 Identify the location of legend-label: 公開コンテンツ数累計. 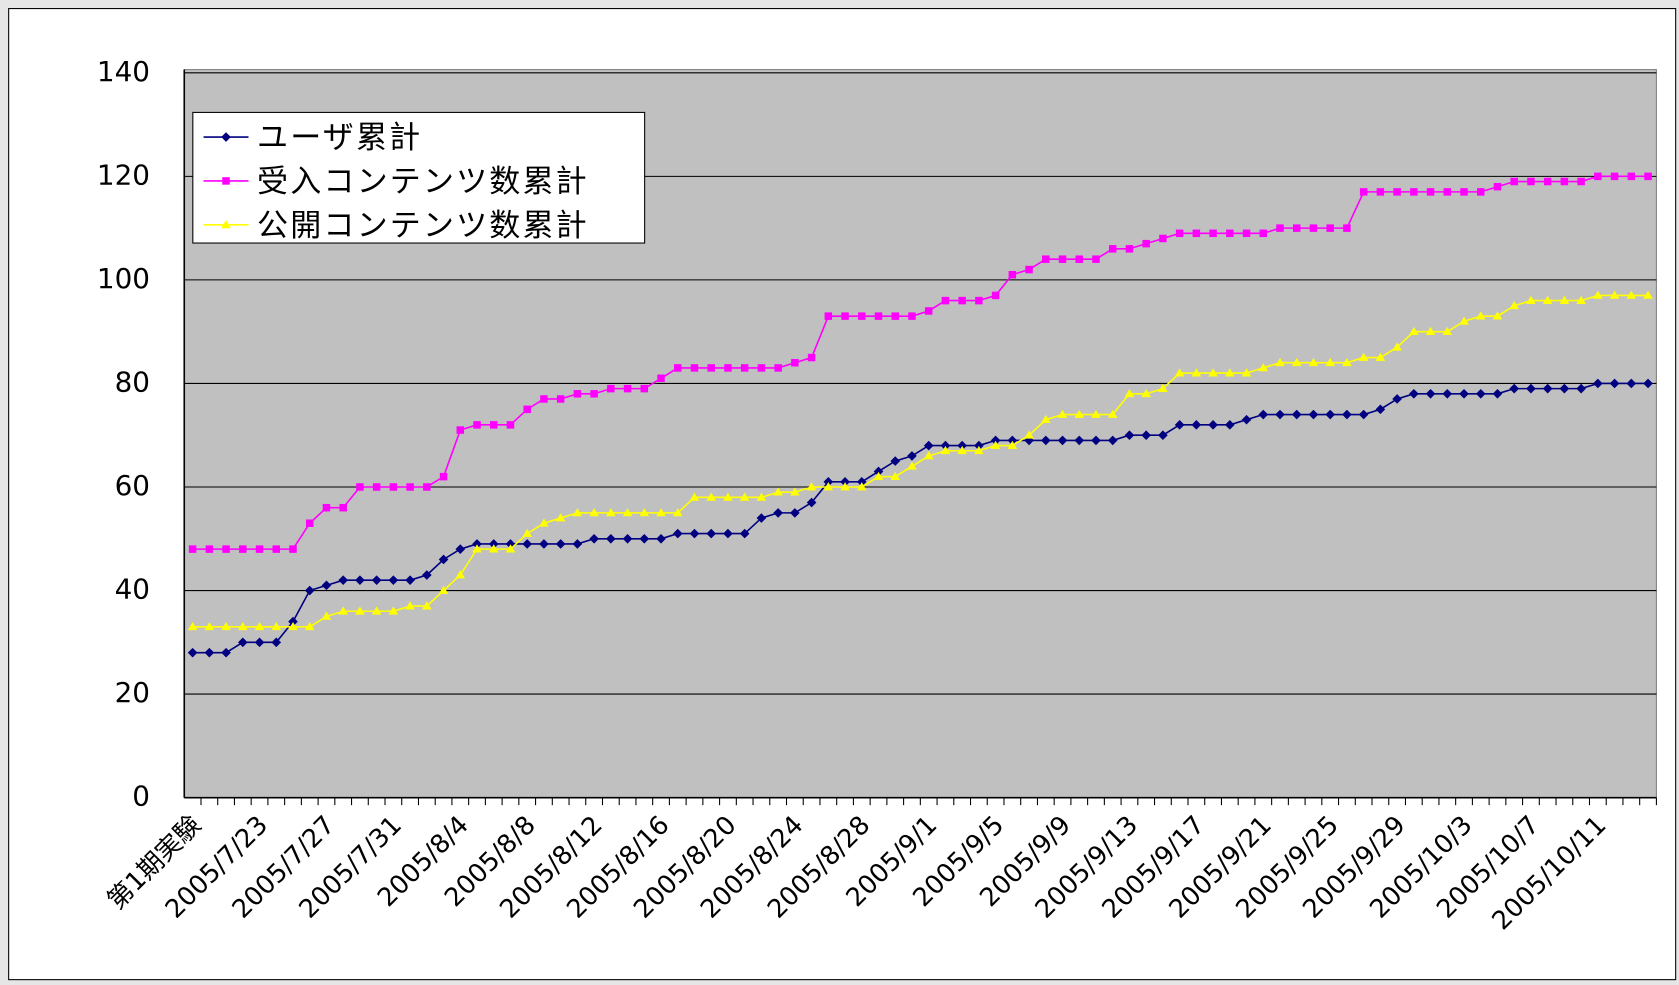
(423, 226).